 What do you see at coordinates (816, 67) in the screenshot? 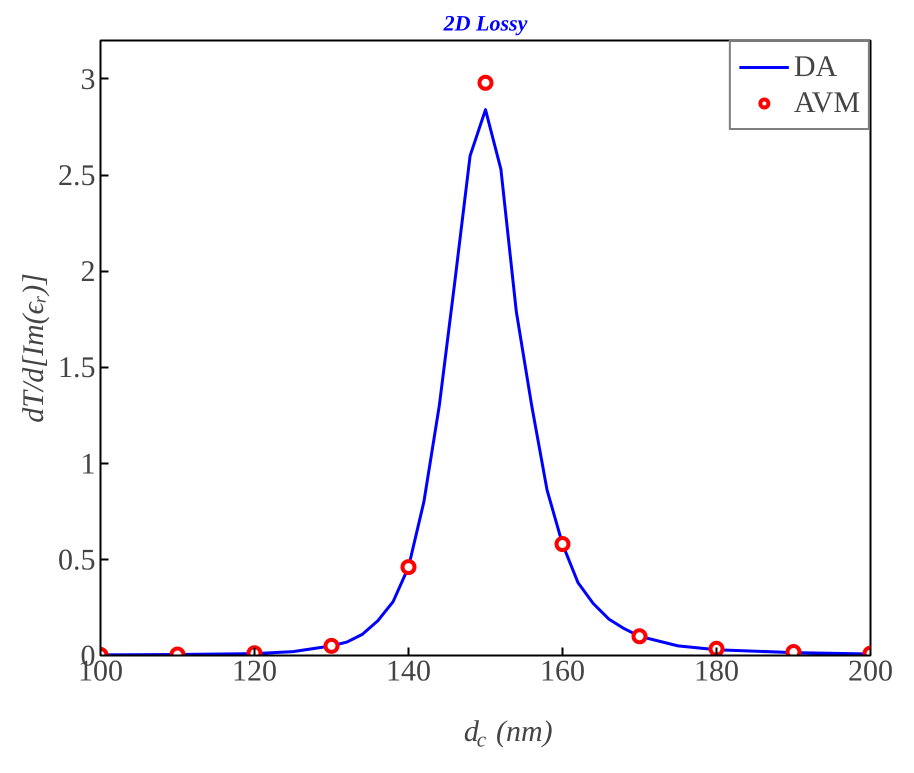
I see `legend-label: DA` at bounding box center [816, 67].